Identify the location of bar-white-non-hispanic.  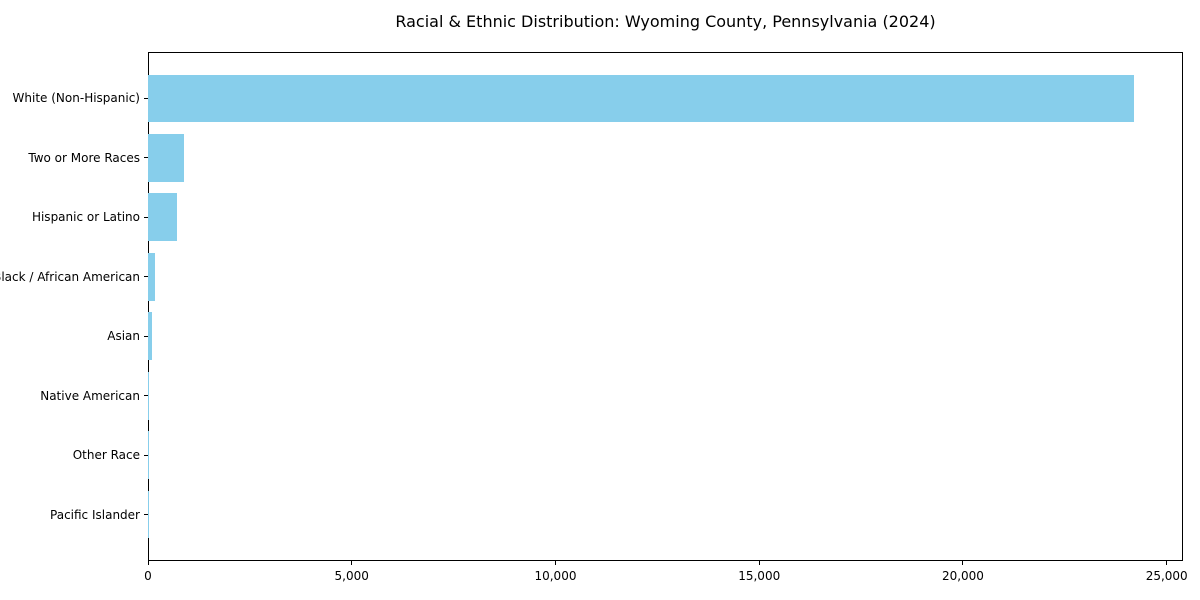
(641, 98).